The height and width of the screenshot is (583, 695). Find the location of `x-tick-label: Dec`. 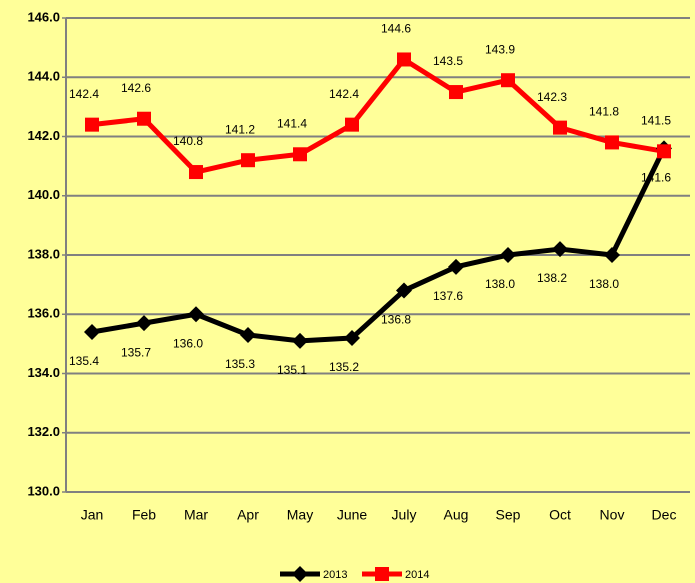

x-tick-label: Dec is located at coordinates (664, 515).